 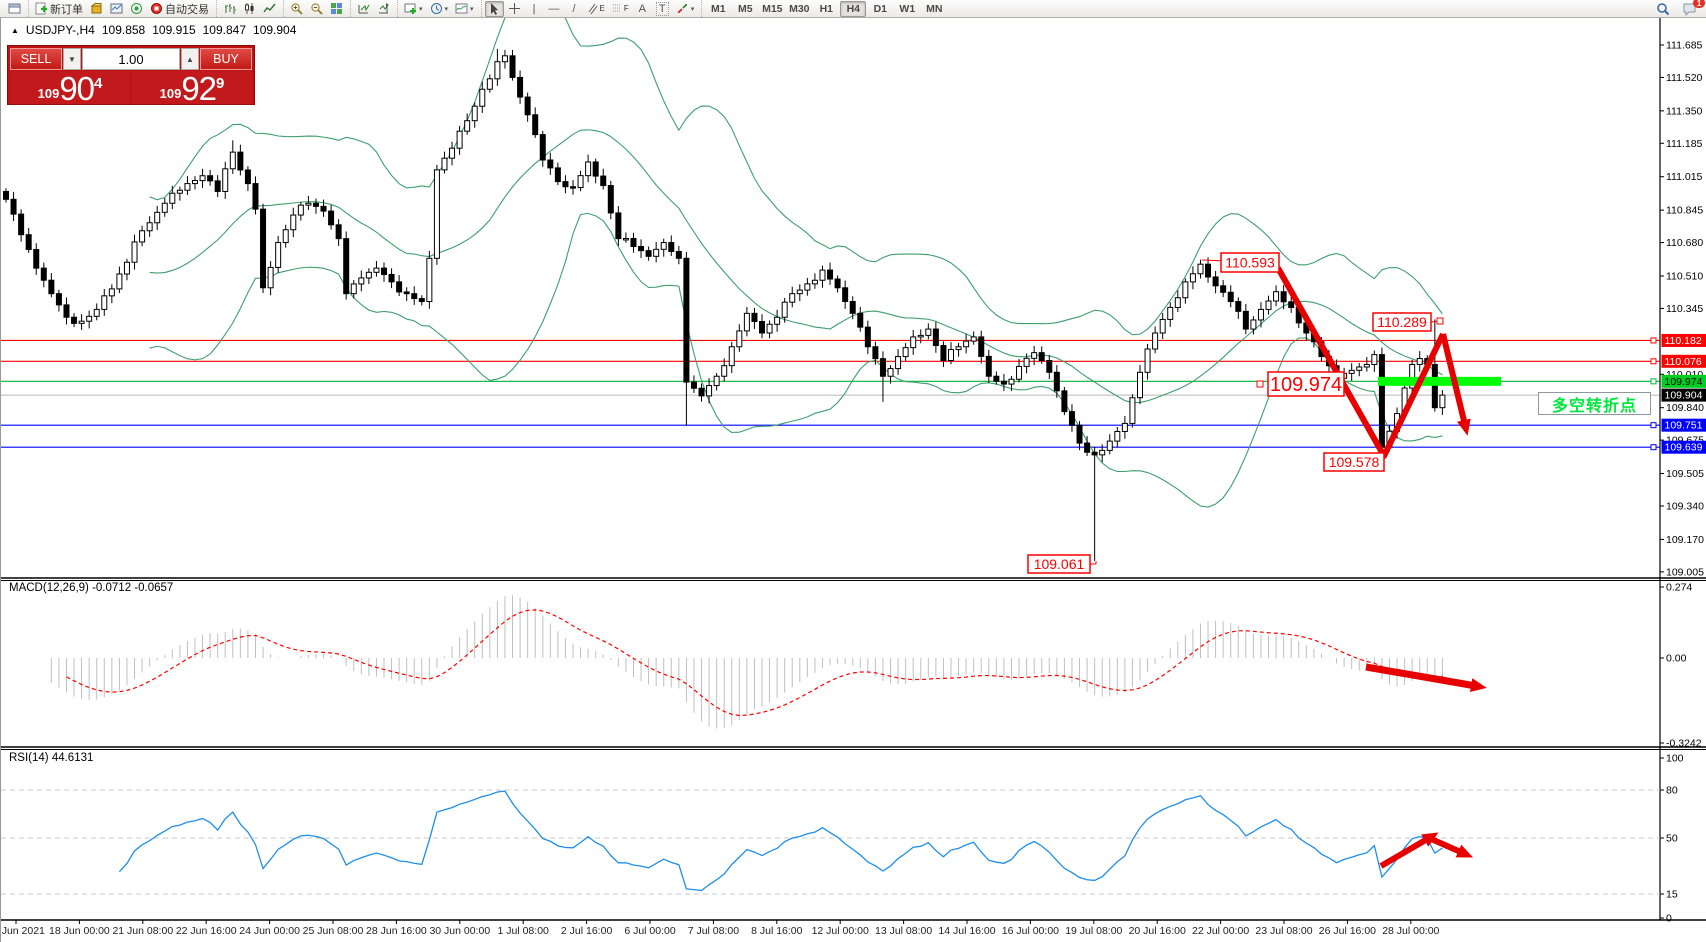 I want to click on timeframe-h4-button: H4, so click(x=853, y=8).